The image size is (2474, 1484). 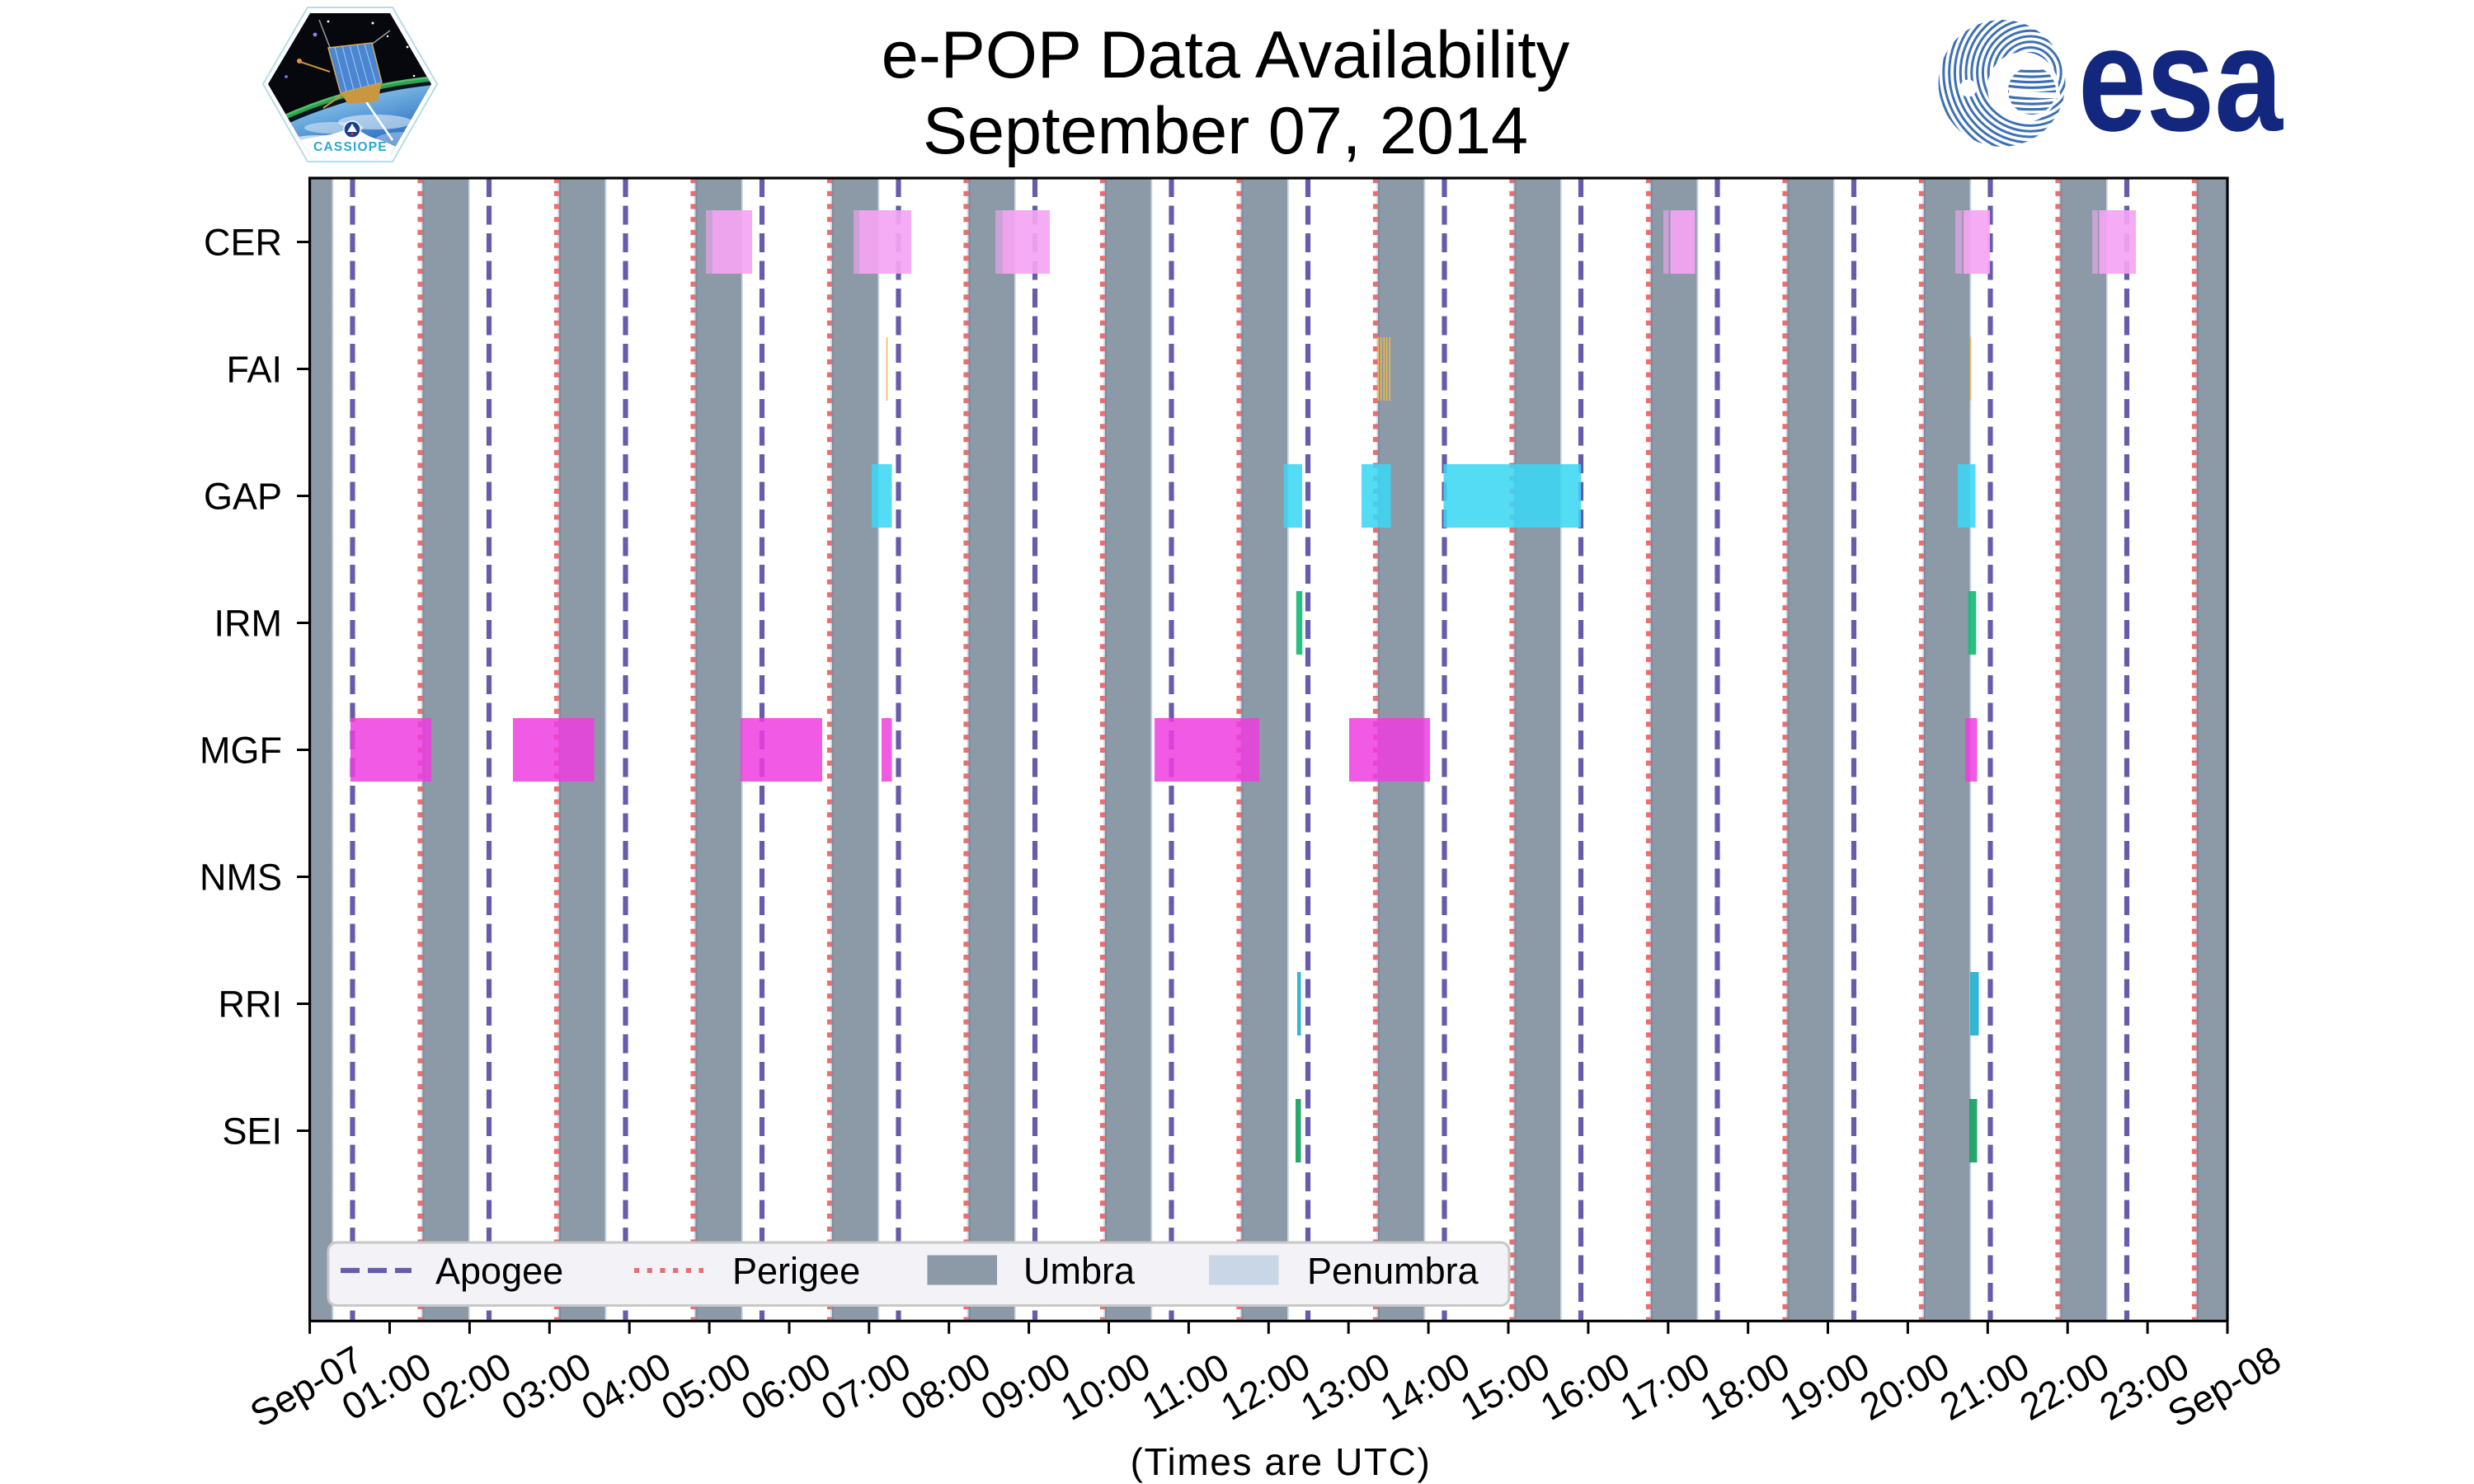 What do you see at coordinates (1079, 1271) in the screenshot?
I see `svg-text: Umbra` at bounding box center [1079, 1271].